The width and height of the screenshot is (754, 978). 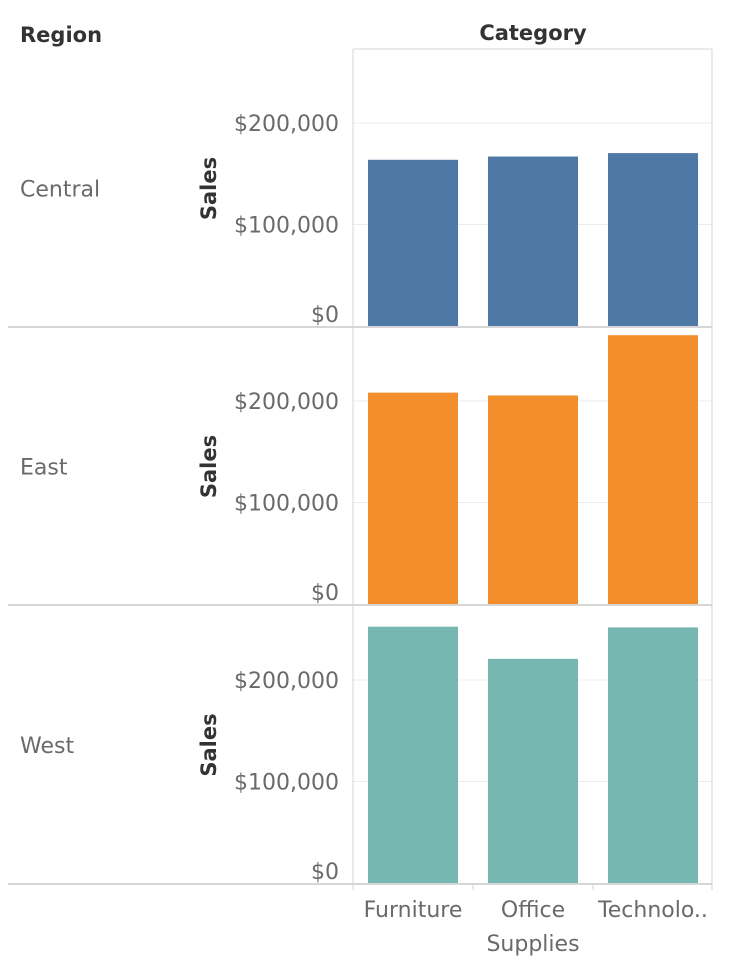 I want to click on category-label: Furniture, so click(x=413, y=910).